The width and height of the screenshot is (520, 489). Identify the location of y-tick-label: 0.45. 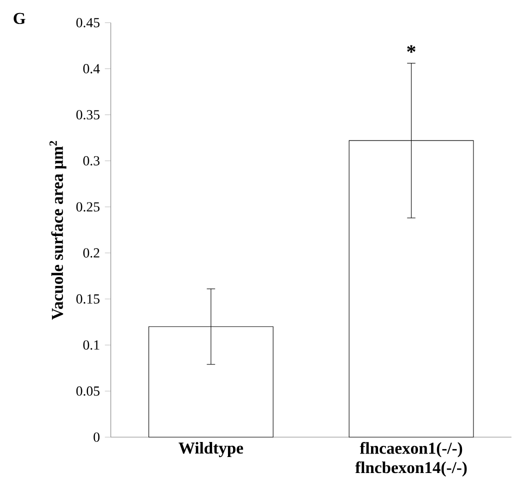
(88, 23).